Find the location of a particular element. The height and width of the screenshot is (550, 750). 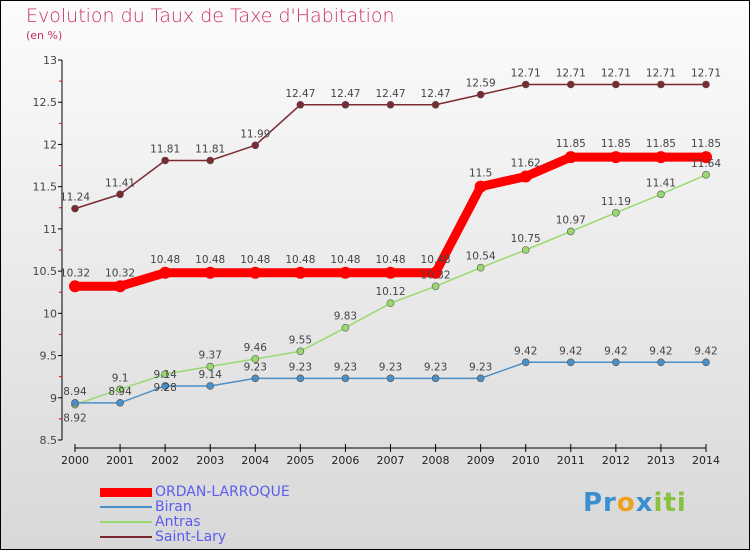

y-tick-label: 13 is located at coordinates (50, 60).